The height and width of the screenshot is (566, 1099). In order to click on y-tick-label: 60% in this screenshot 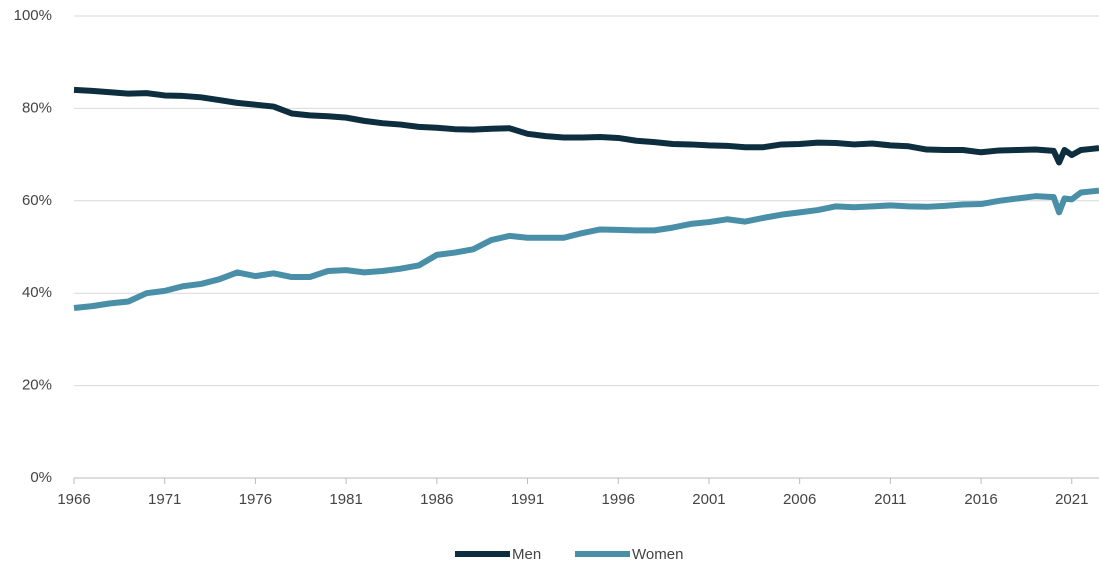, I will do `click(37, 200)`.